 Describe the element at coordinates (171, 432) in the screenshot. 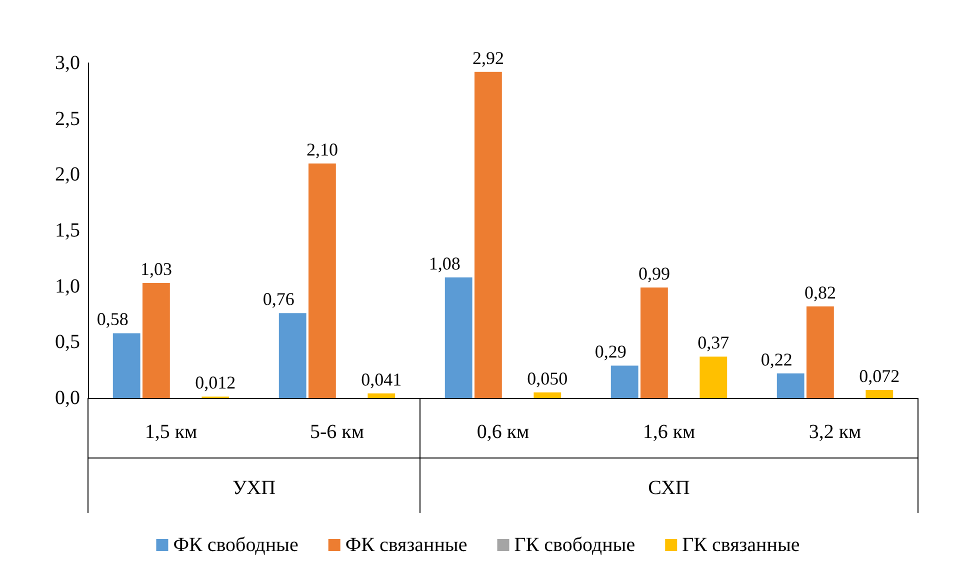

I see `x-tick-label: 1,5 км` at that location.